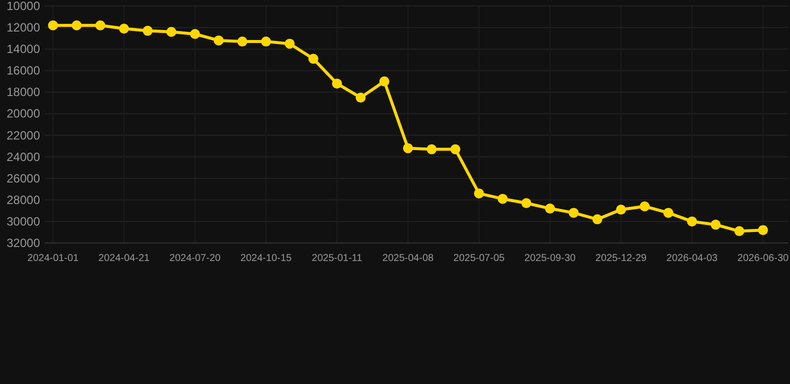 This screenshot has width=790, height=384. I want to click on x-tick-label: 2025-07-05, so click(479, 258).